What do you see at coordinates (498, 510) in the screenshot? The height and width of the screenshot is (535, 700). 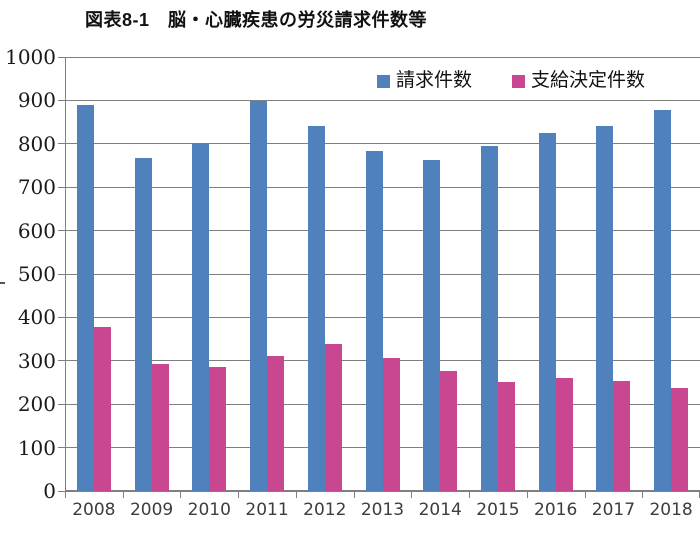 I see `x-axis-label: 2015` at bounding box center [498, 510].